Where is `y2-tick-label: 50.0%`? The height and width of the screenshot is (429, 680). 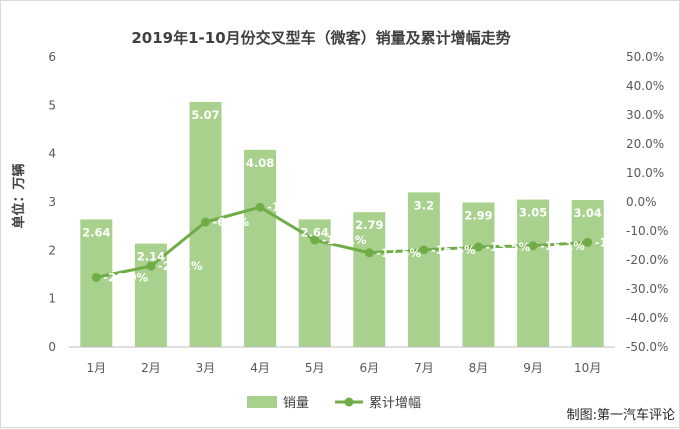
y2-tick-label: 50.0% is located at coordinates (645, 57).